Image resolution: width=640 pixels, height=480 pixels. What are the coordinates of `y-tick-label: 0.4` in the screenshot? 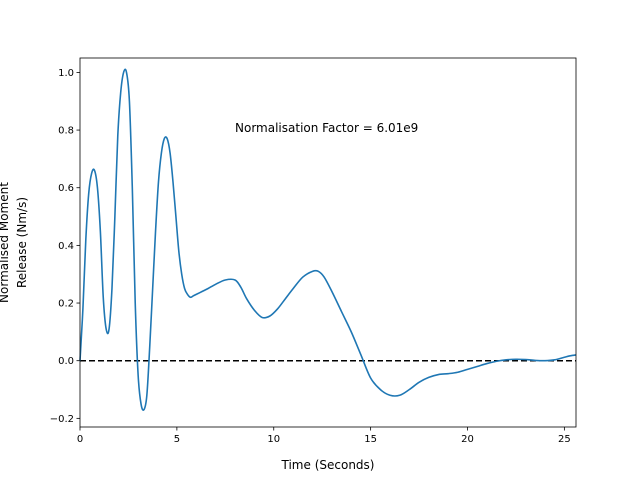 It's located at (66, 246).